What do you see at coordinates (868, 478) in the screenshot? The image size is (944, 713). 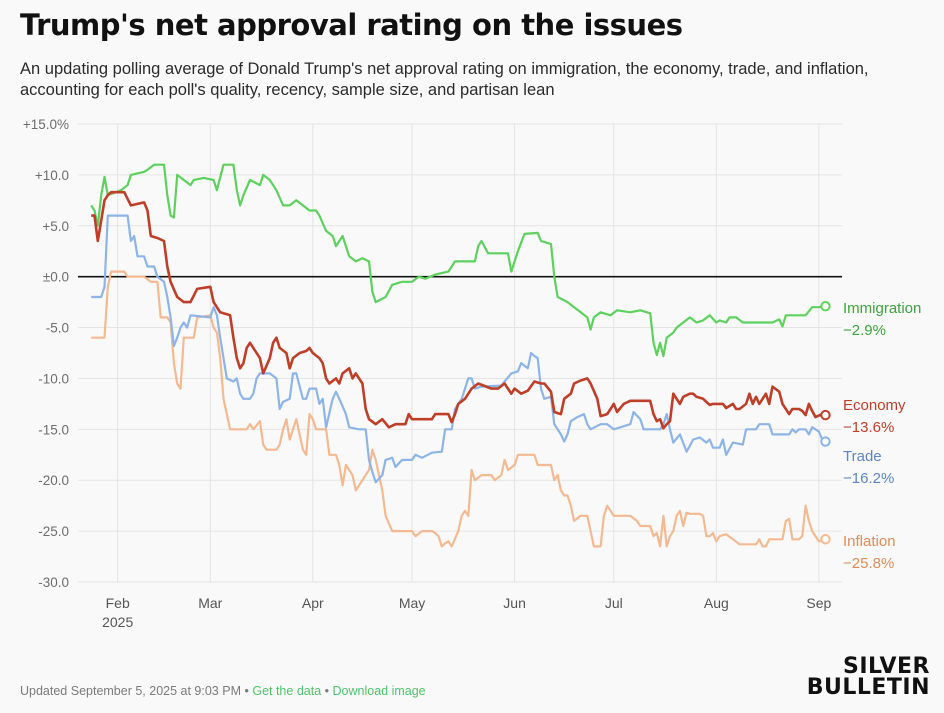 I see `series-value-trade: −16.2%` at bounding box center [868, 478].